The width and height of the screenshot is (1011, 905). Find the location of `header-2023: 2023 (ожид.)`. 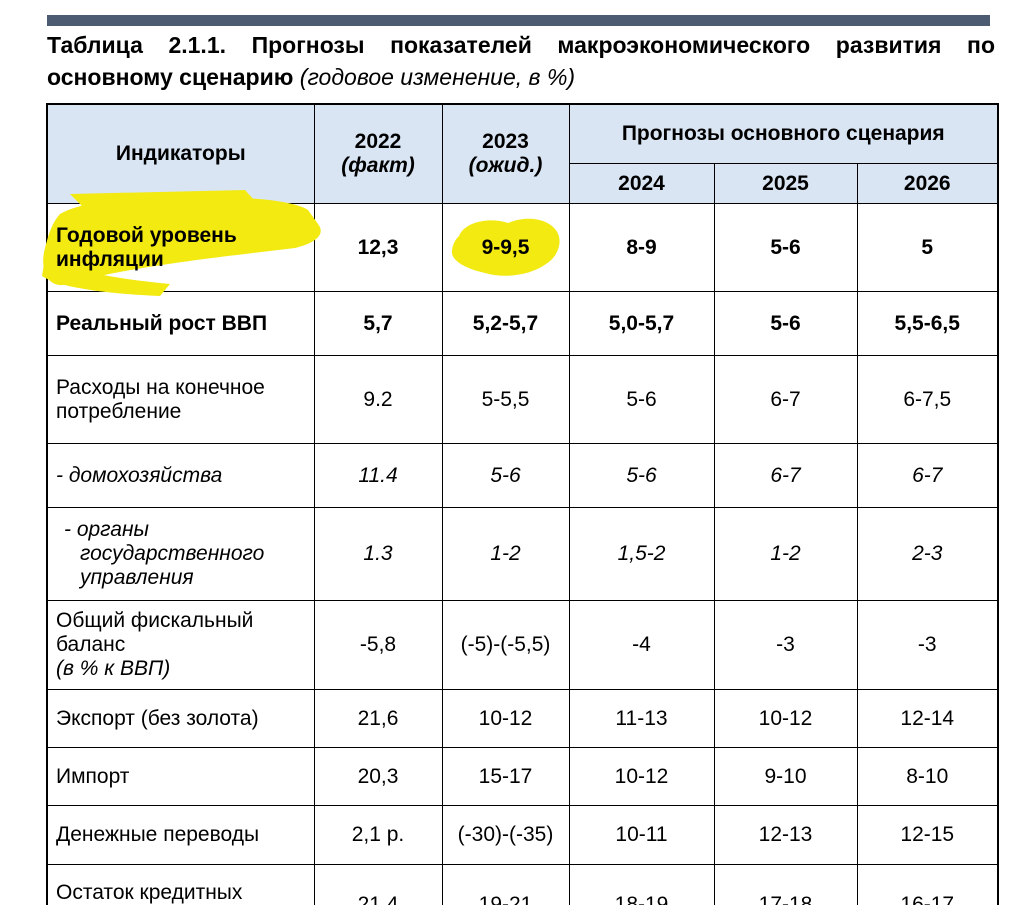

header-2023: 2023 (ожид.) is located at coordinates (505, 153).